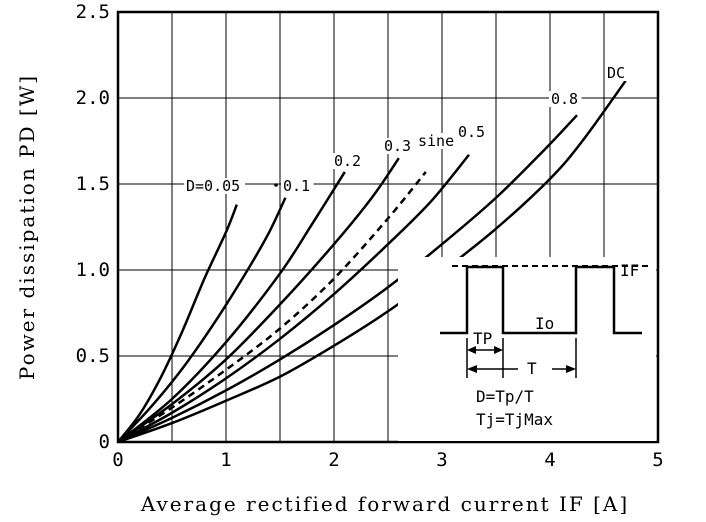 Image resolution: width=706 pixels, height=522 pixels. Describe the element at coordinates (629, 270) in the screenshot. I see `peak-current-label: IF` at that location.